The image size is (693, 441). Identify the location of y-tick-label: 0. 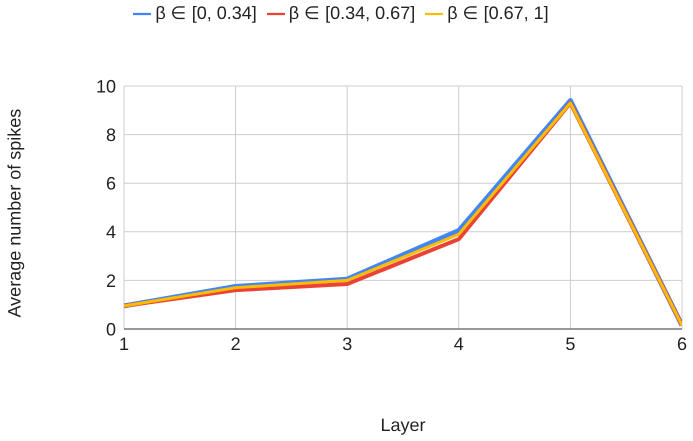
(111, 329).